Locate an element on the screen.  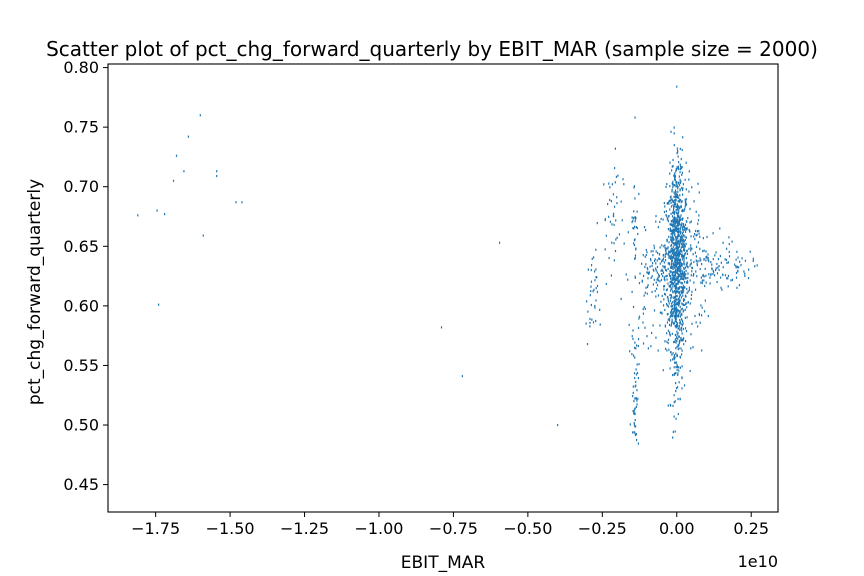
x-tick-label: −0.25 is located at coordinates (602, 528).